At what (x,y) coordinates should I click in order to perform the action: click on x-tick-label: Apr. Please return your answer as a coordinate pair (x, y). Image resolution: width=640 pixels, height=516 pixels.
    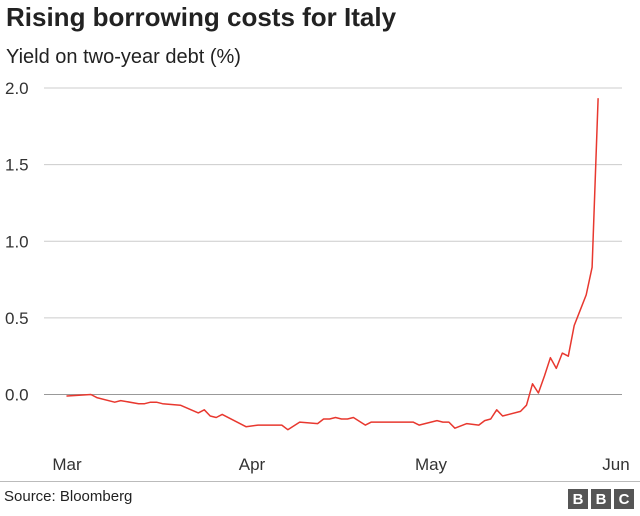
    Looking at the image, I should click on (252, 464).